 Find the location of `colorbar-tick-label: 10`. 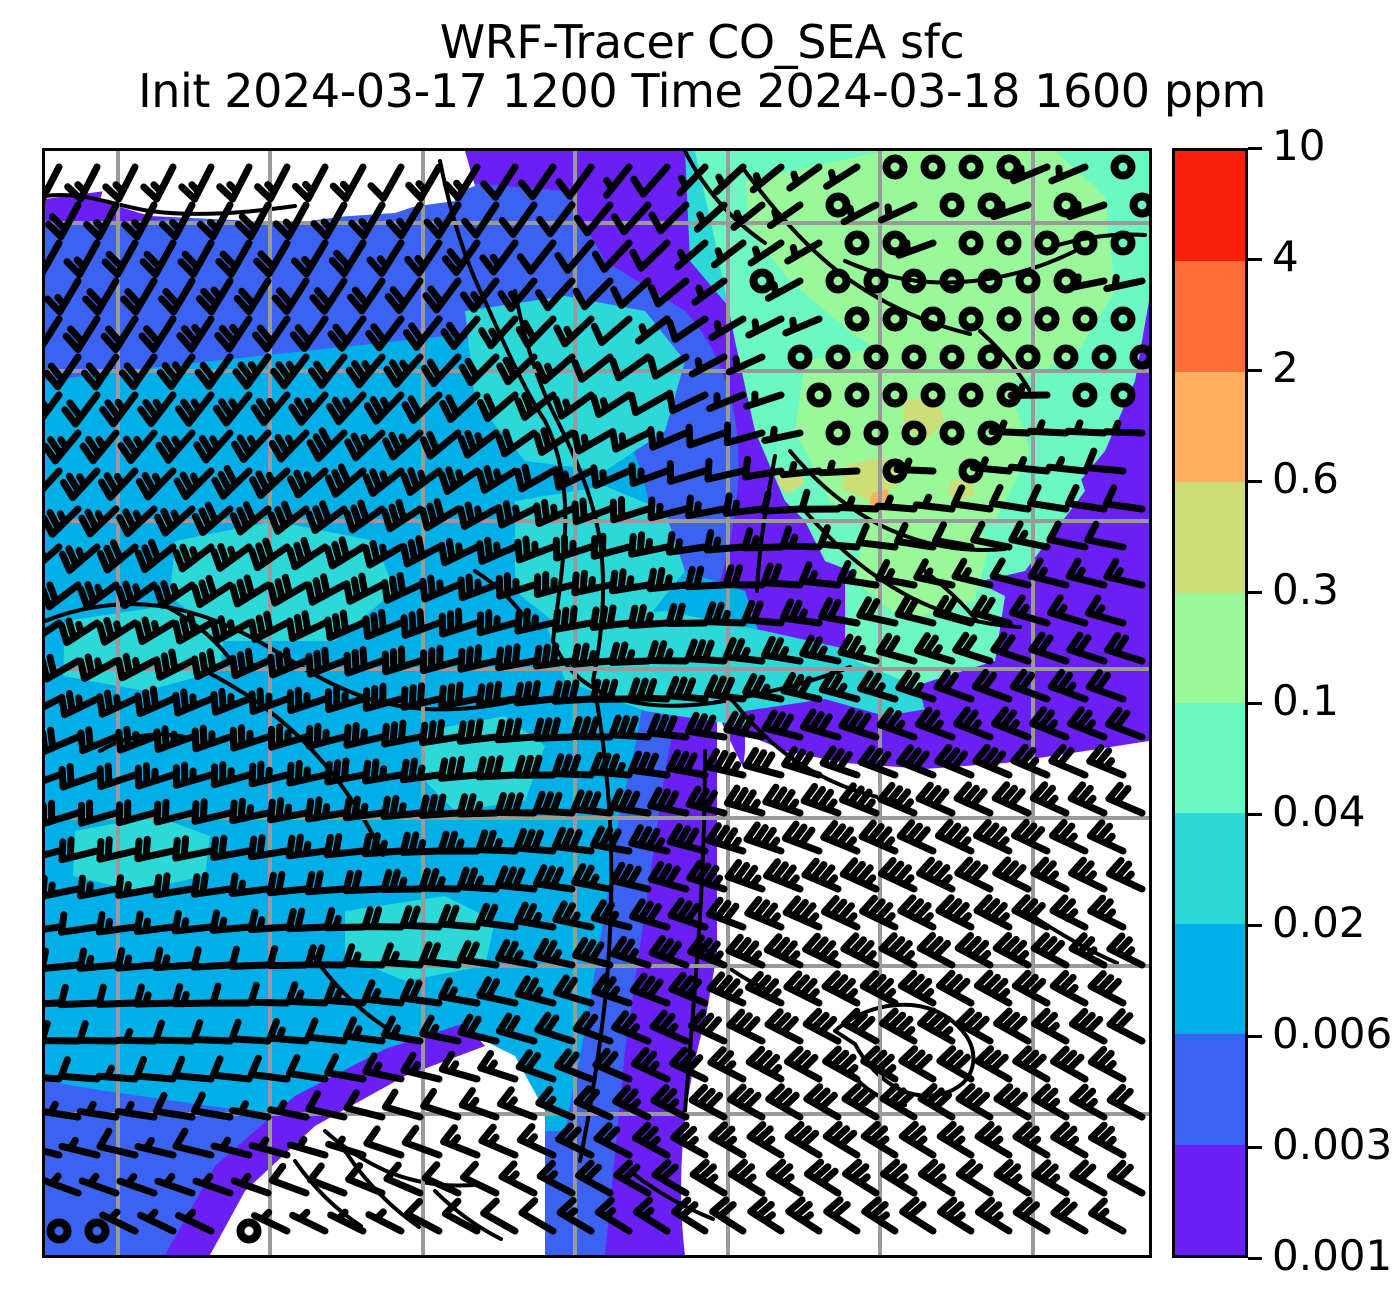

colorbar-tick-label: 10 is located at coordinates (1299, 145).